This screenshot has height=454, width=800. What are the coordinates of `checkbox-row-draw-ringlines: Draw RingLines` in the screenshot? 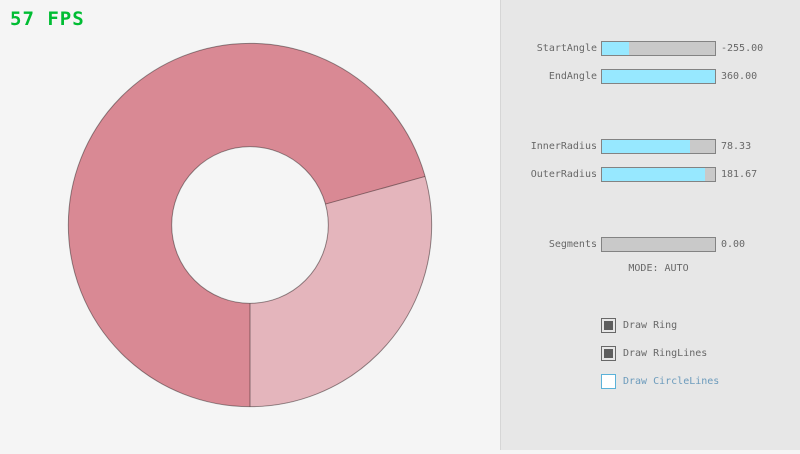 It's located at (700, 353).